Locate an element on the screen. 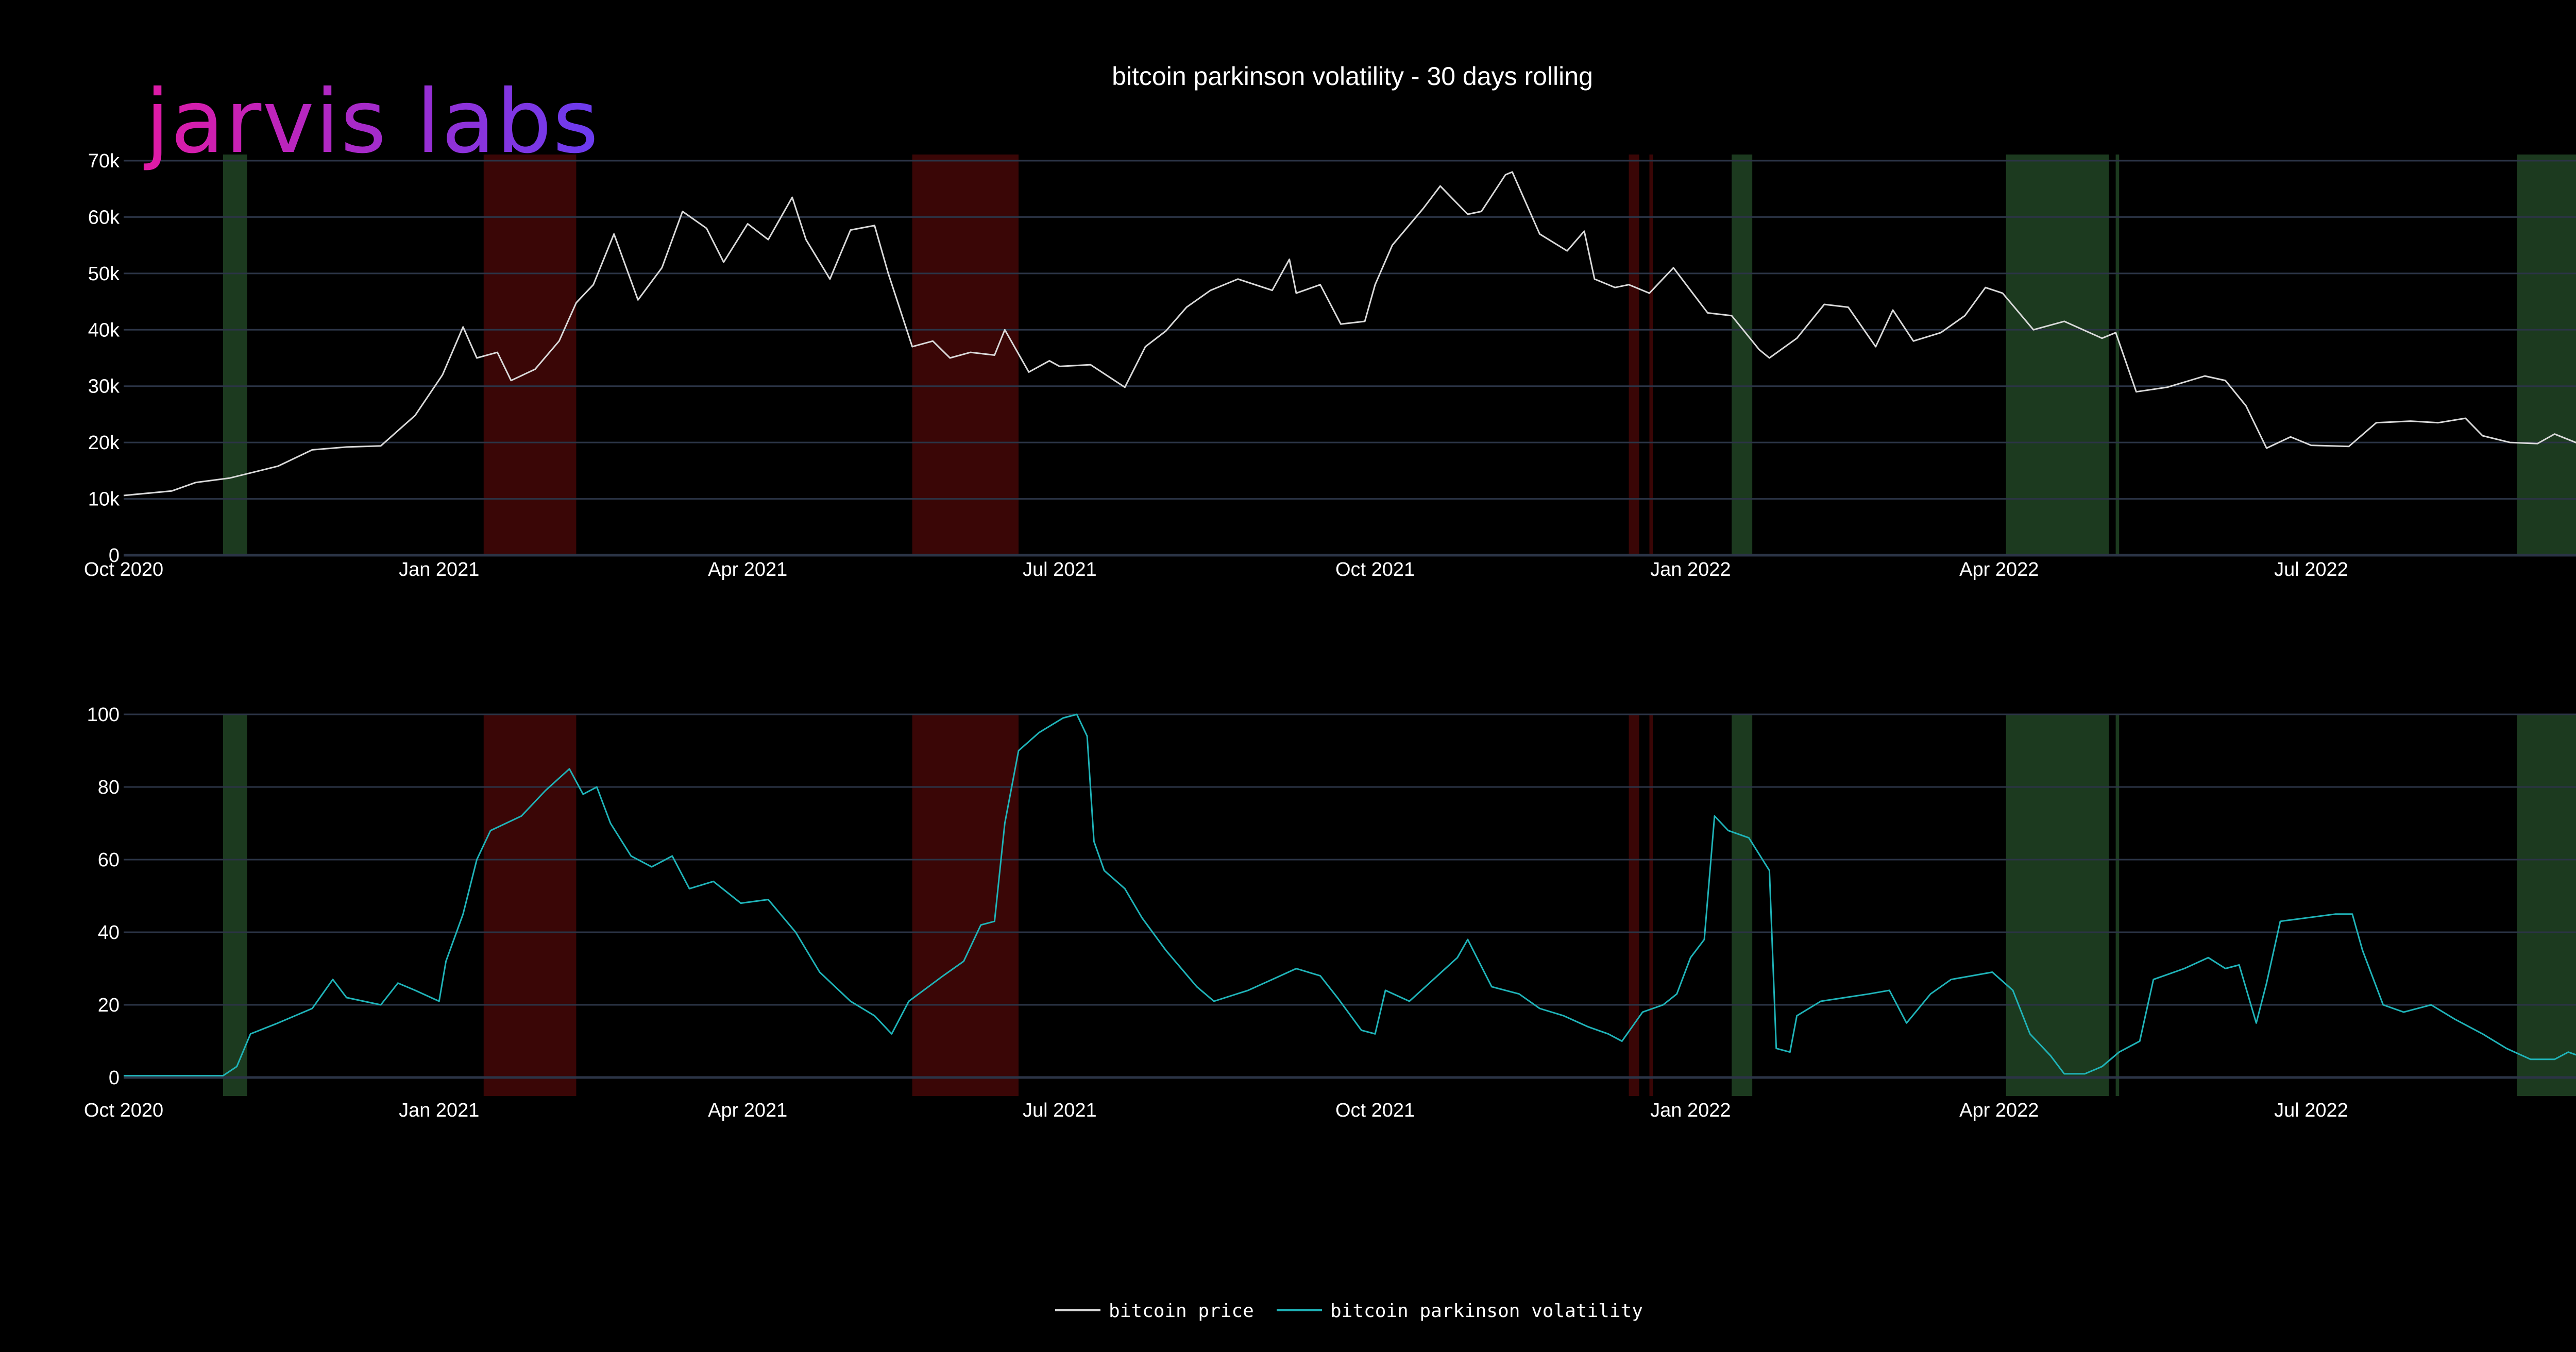 This screenshot has width=2576, height=1352. legend-item-bitcoin-price: bitcoin price is located at coordinates (1154, 1311).